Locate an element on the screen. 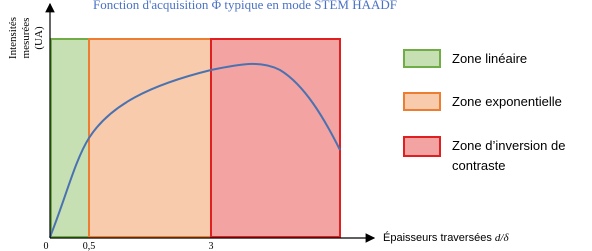 This screenshot has height=251, width=592. x-label-text: Épaisseurs traversées is located at coordinates (439, 237).